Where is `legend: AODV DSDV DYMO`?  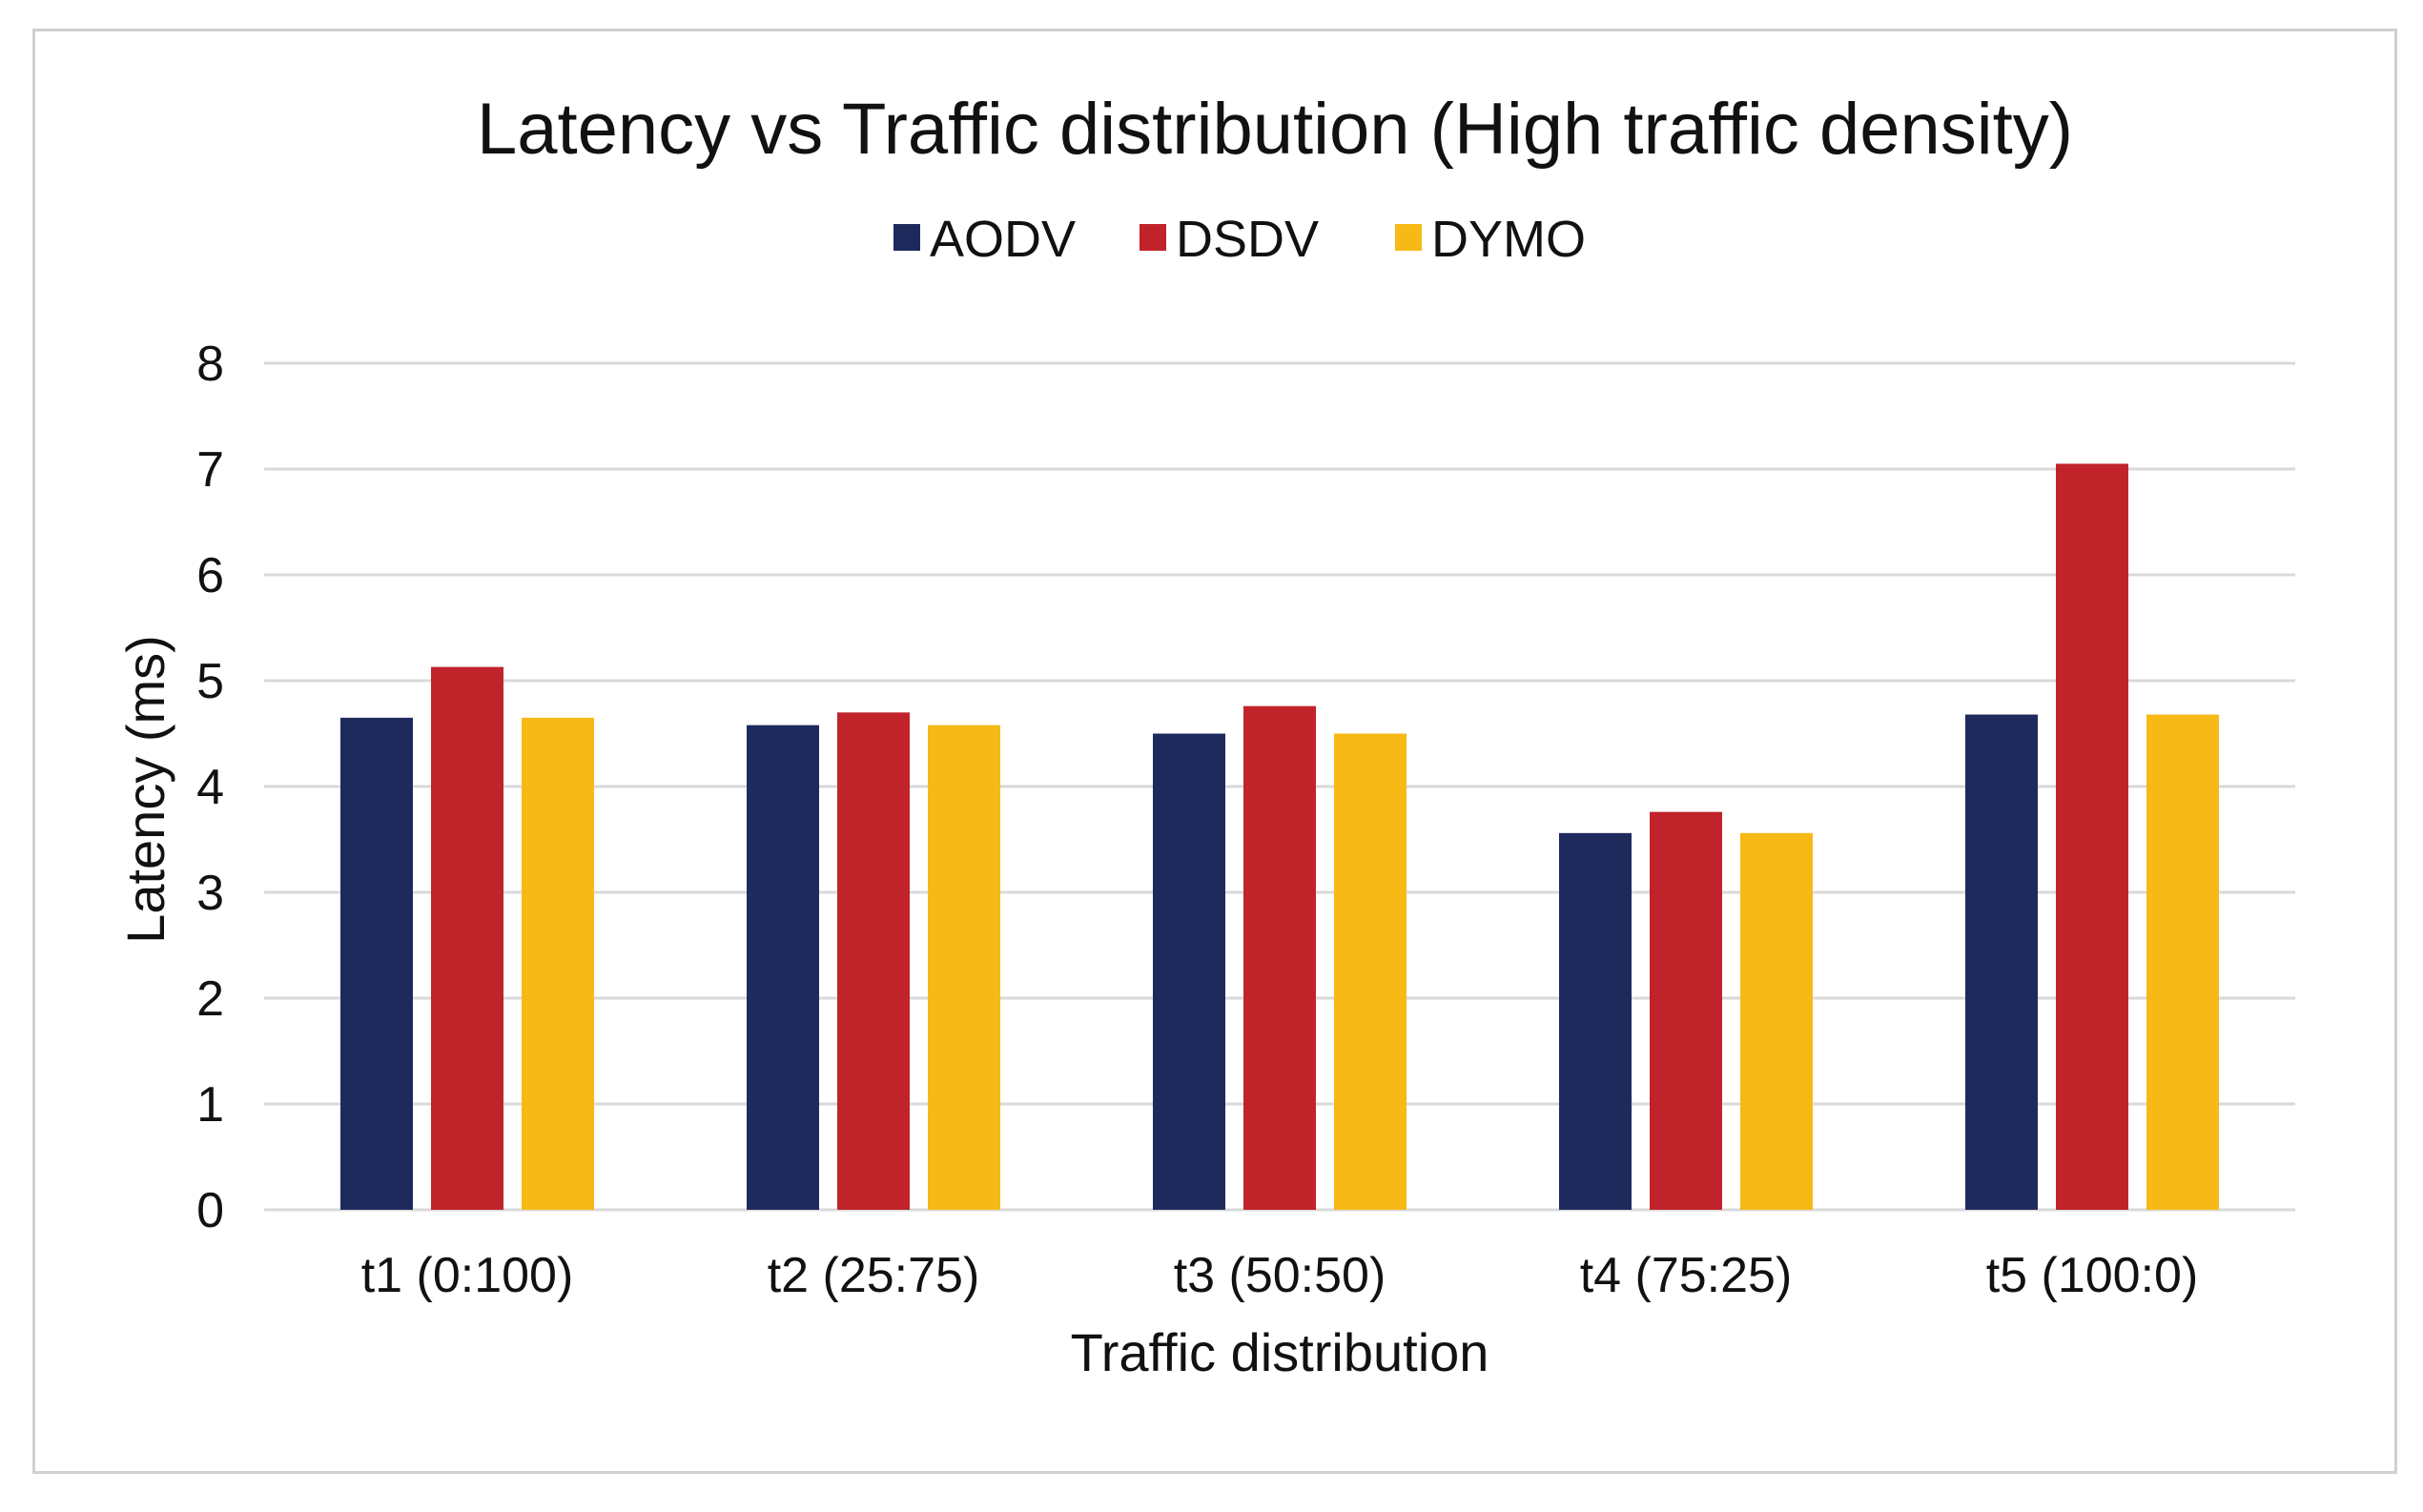 legend: AODV DSDV DYMO is located at coordinates (1239, 239).